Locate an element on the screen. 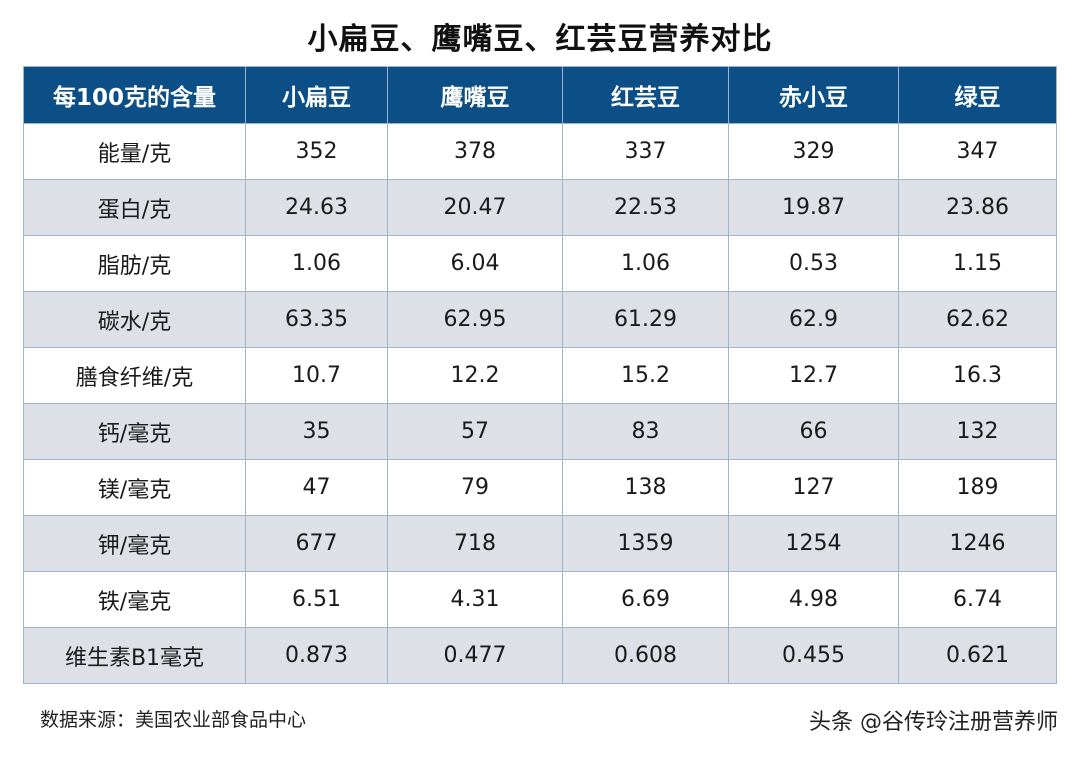  header-cell-nutrient: 每100克的含量 is located at coordinates (134, 95).